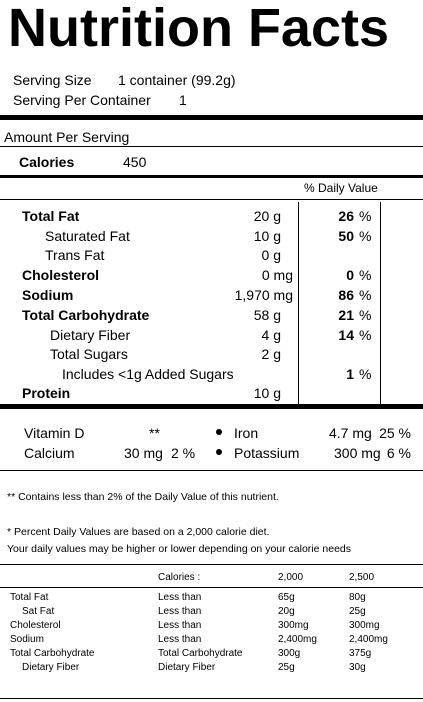  Describe the element at coordinates (52, 653) in the screenshot. I see `ref-row-label: Total Carbohydrate` at that location.